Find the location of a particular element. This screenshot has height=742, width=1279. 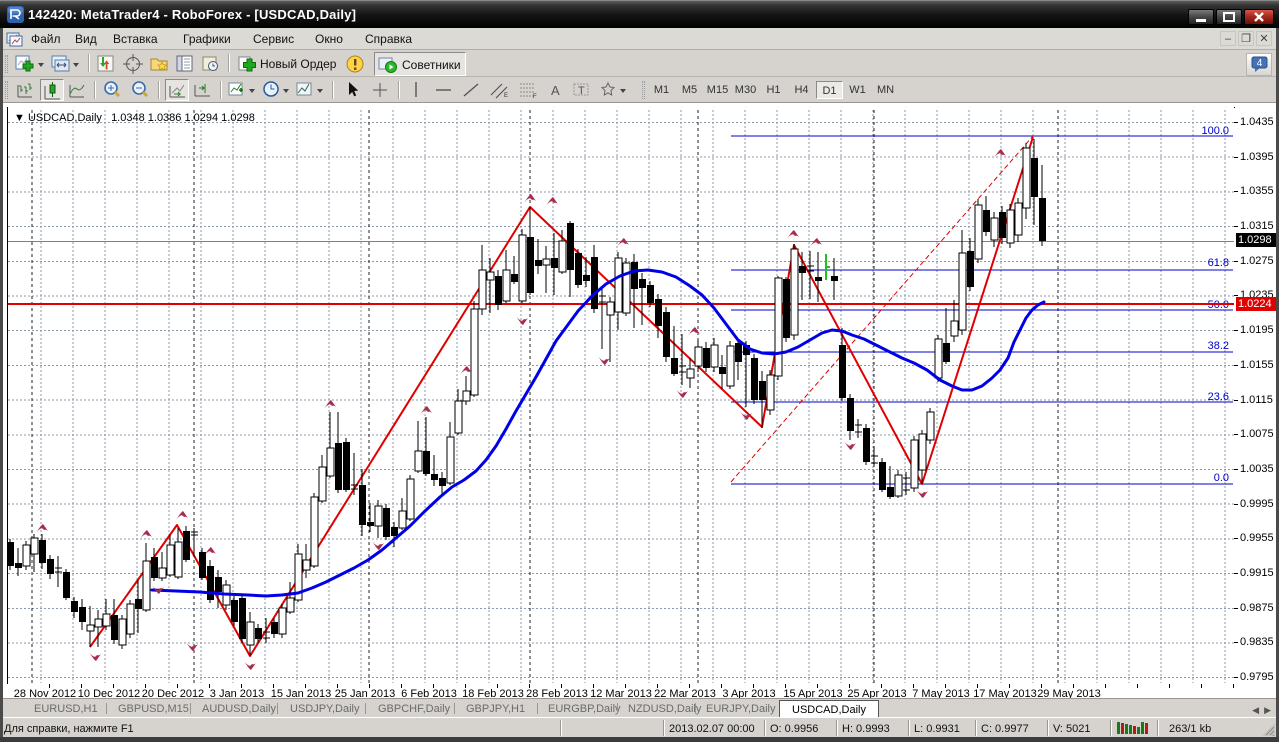

svg-text: 23.6 is located at coordinates (1218, 397).